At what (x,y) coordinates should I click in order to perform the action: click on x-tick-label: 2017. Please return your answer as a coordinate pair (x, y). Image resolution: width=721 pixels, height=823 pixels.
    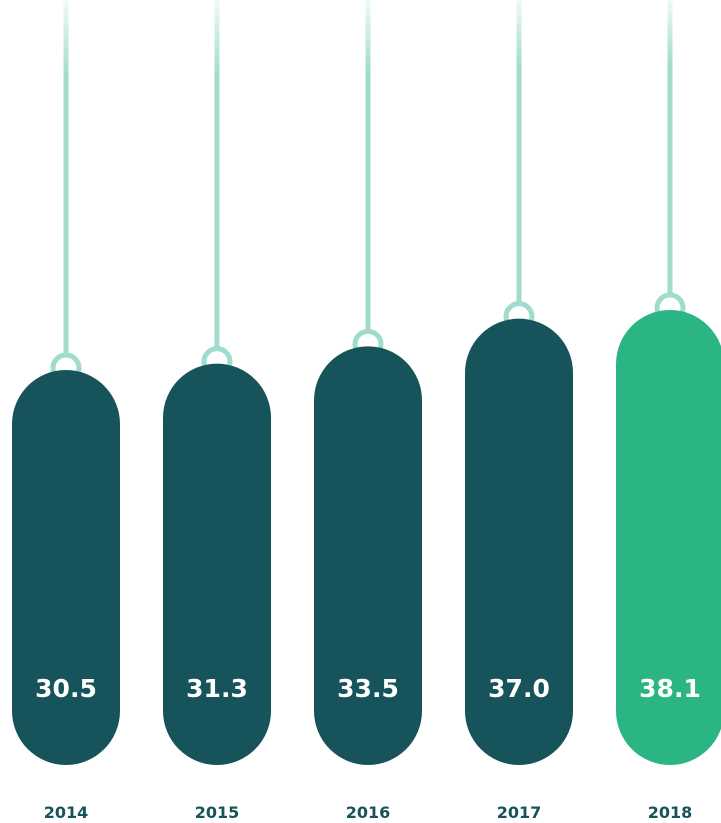
    Looking at the image, I should click on (519, 812).